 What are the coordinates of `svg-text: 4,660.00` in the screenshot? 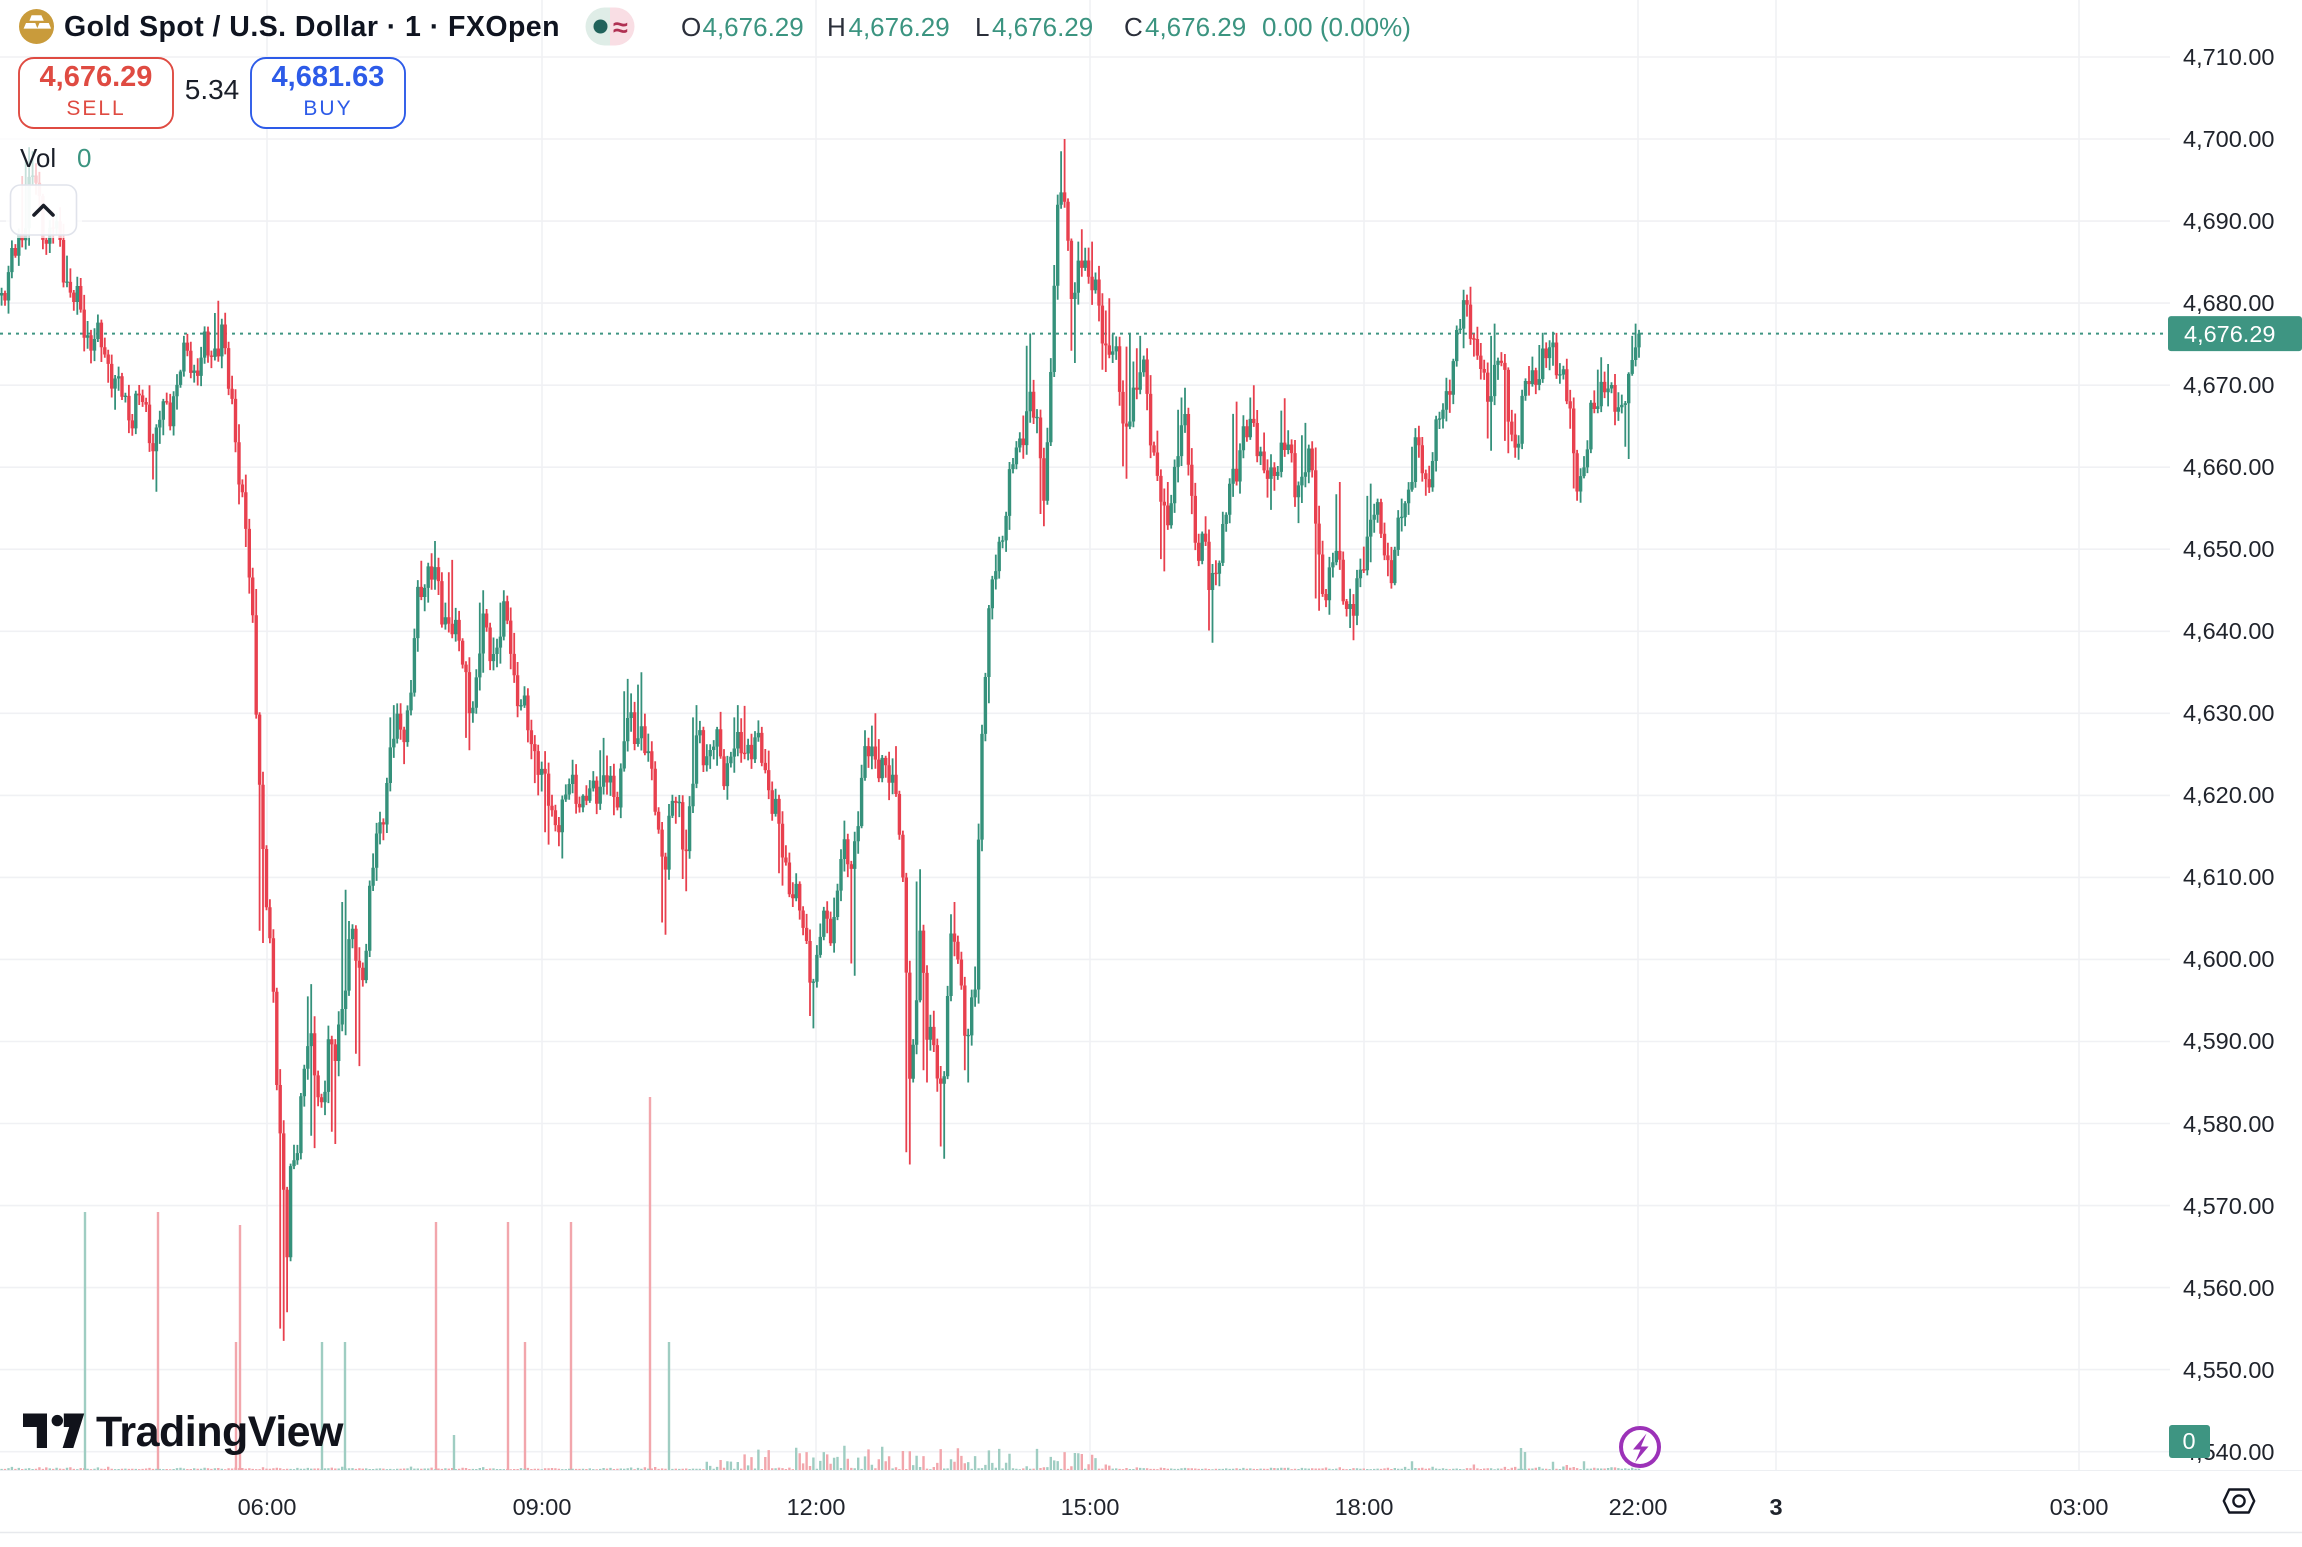 It's located at (2228, 467).